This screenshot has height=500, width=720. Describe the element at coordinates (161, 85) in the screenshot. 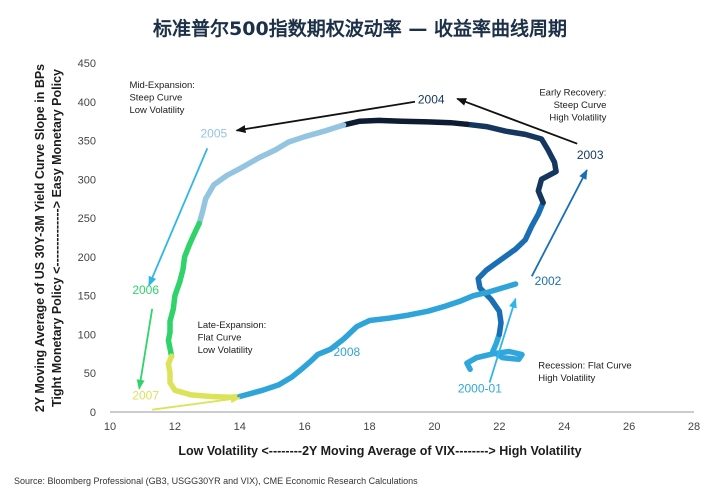

I see `phase-annotation-line: Mid-Expansion:` at that location.